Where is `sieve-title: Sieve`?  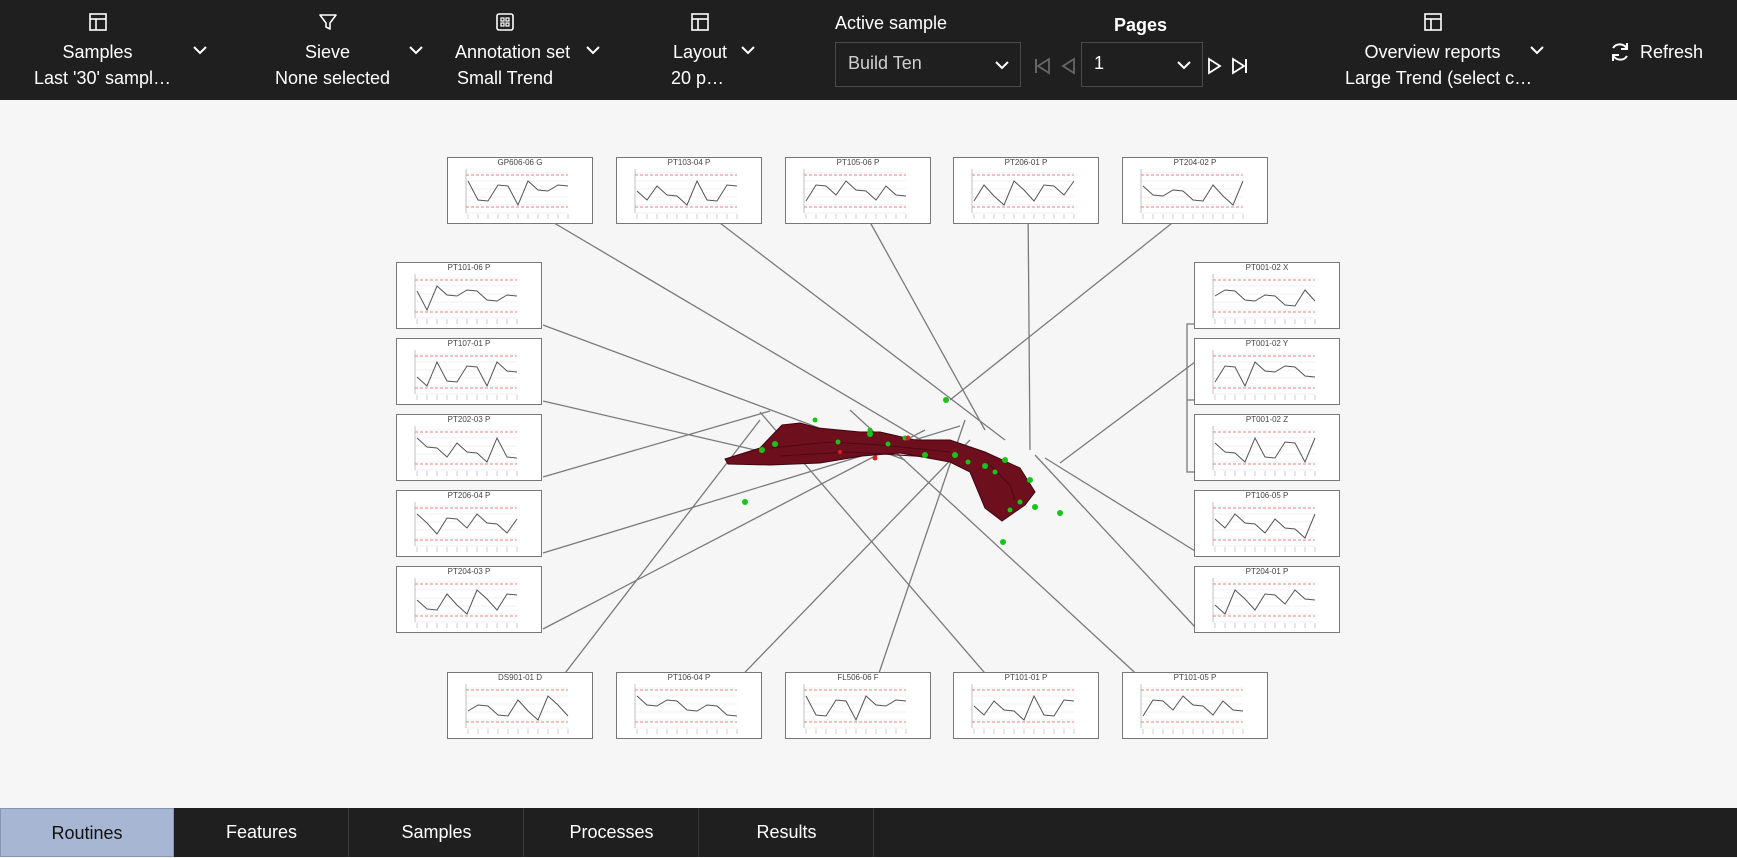
sieve-title: Sieve is located at coordinates (327, 52).